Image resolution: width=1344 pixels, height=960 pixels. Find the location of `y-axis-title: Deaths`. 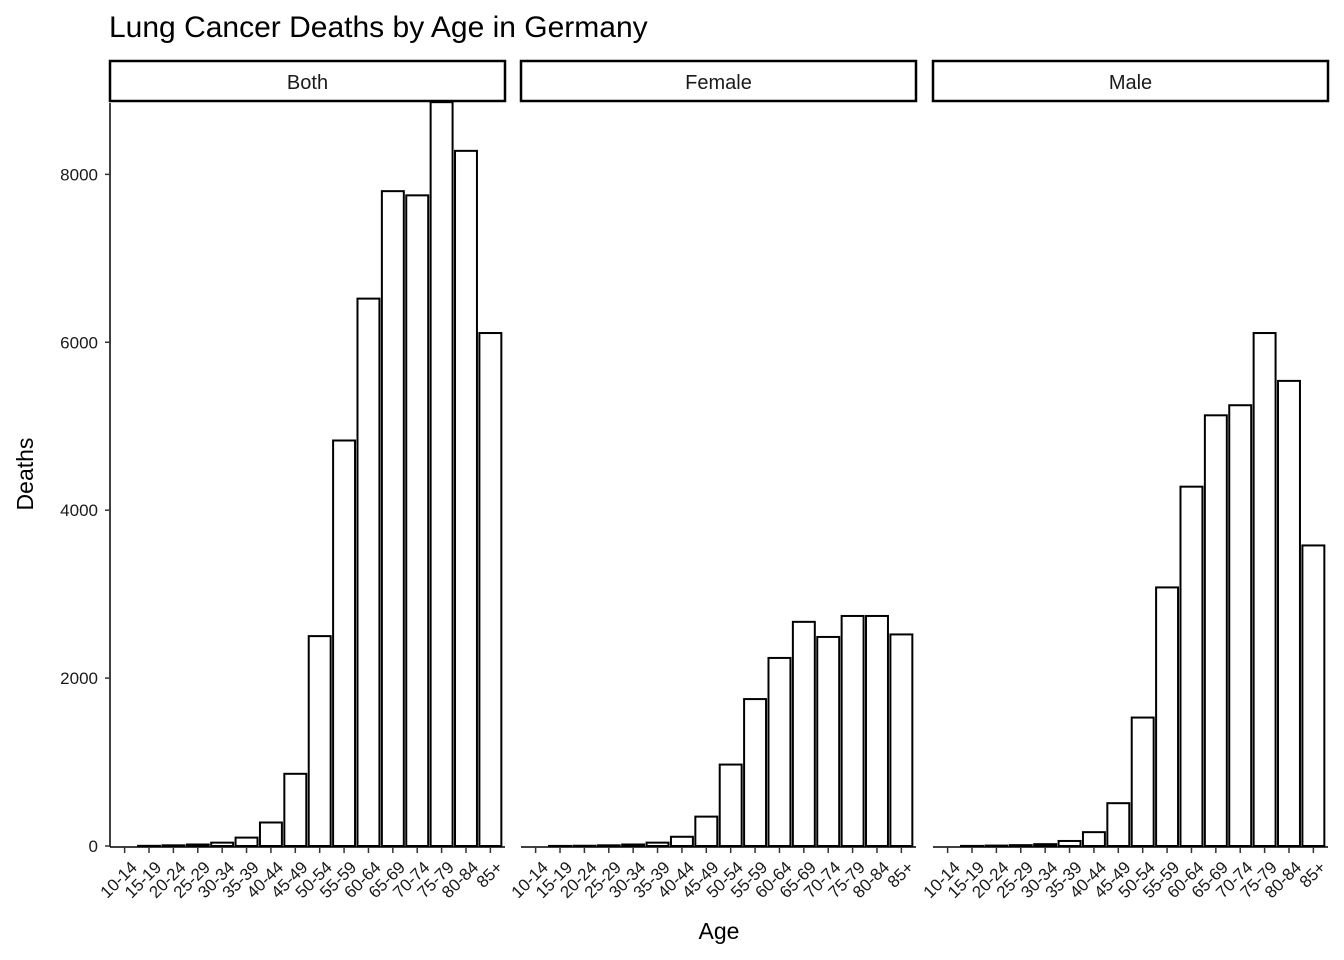

y-axis-title: Deaths is located at coordinates (25, 474).